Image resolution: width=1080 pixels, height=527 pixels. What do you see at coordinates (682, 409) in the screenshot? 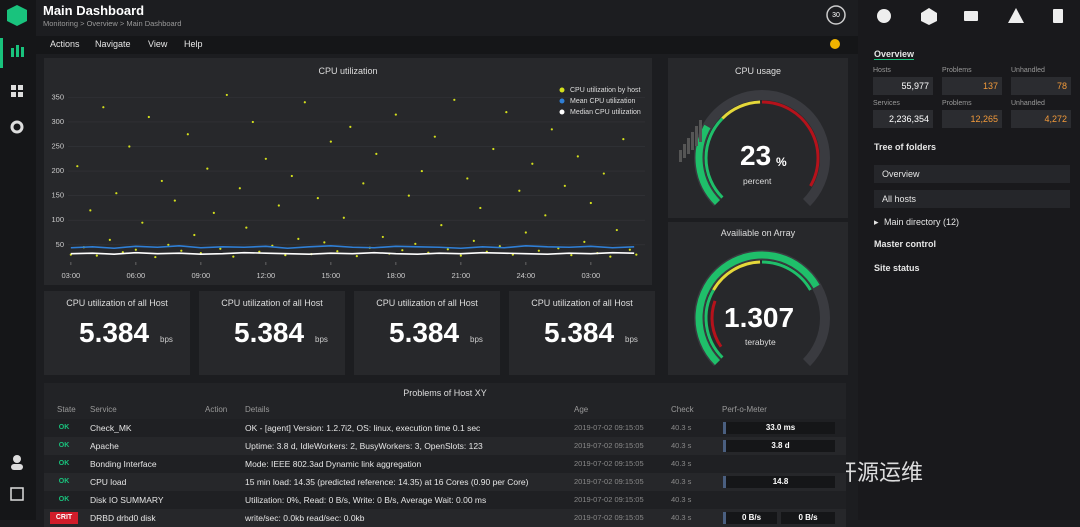
I see `column-header: Check` at bounding box center [682, 409].